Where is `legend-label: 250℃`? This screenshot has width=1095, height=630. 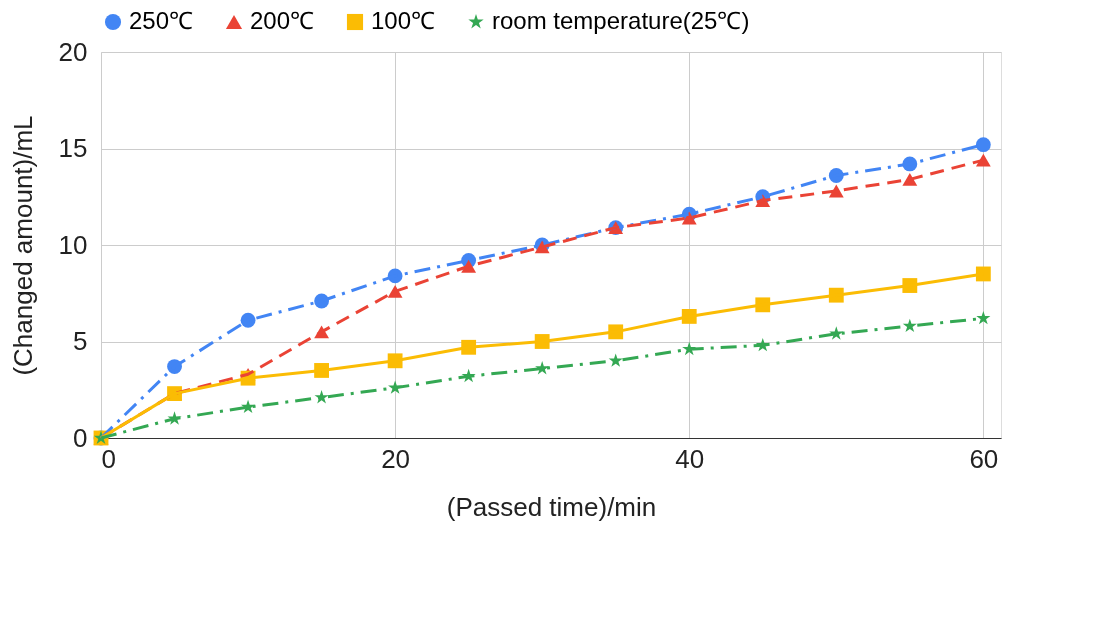 legend-label: 250℃ is located at coordinates (161, 20).